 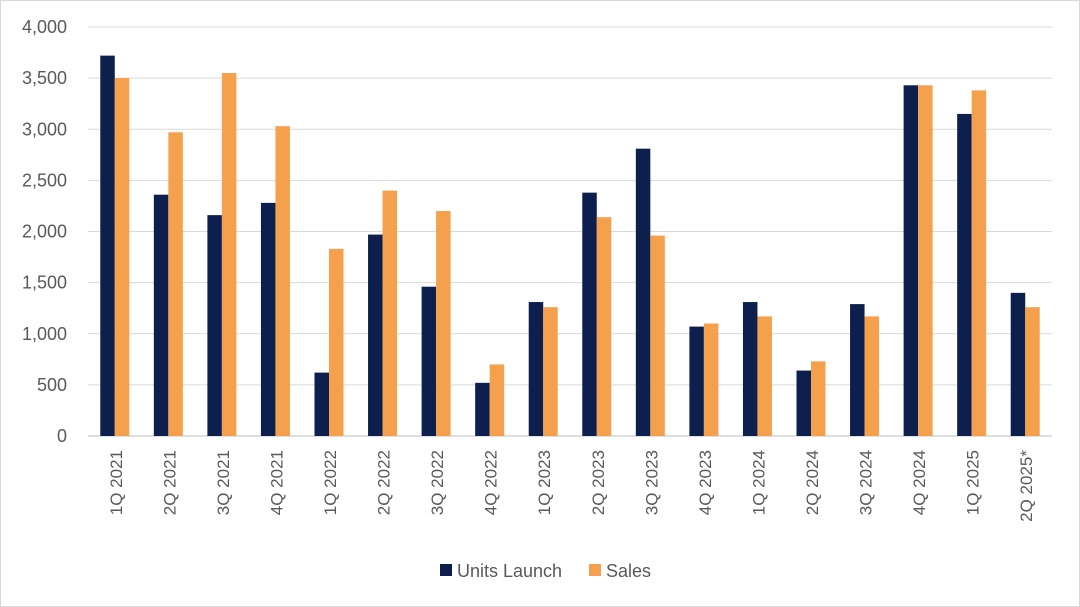 I want to click on legend-item-units-launch: Units Launch, so click(x=501, y=571).